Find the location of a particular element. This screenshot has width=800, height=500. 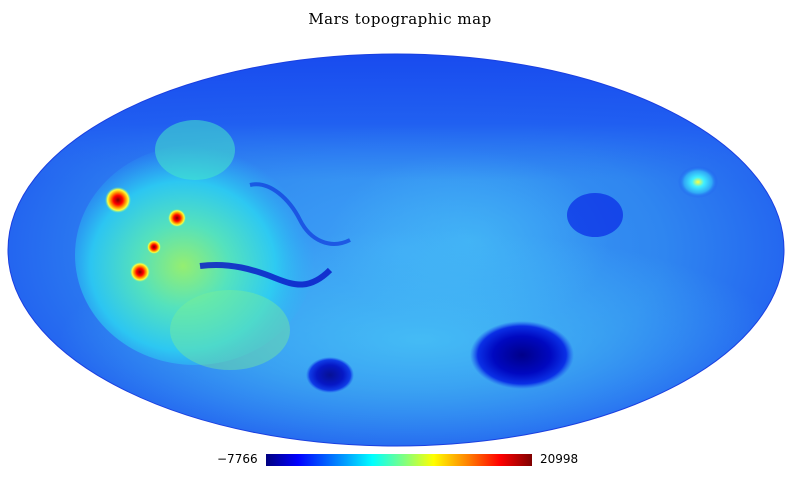

colorbar is located at coordinates (399, 460).